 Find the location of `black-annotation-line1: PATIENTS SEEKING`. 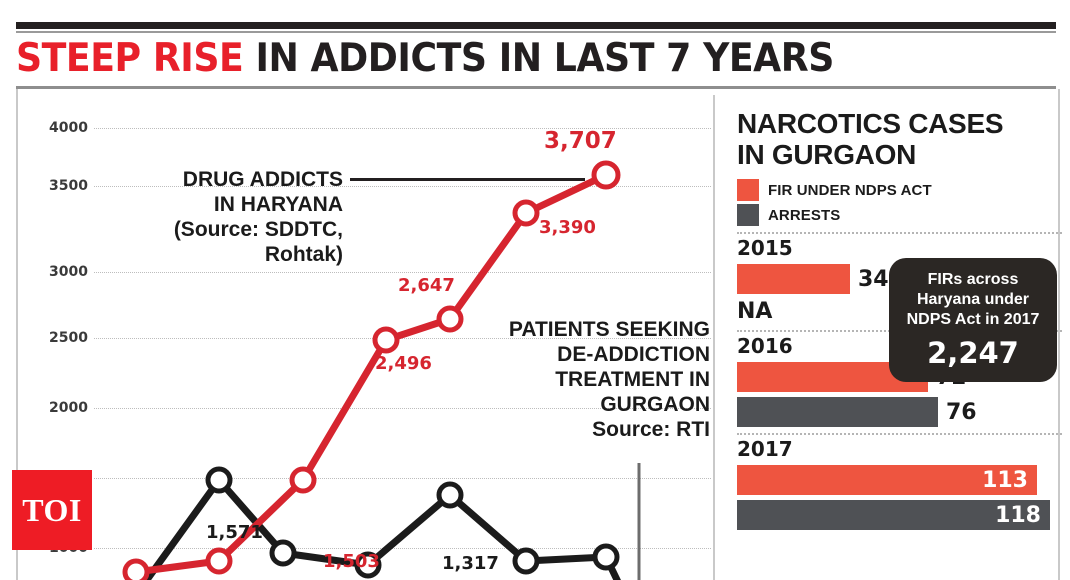

black-annotation-line1: PATIENTS SEEKING is located at coordinates (609, 329).